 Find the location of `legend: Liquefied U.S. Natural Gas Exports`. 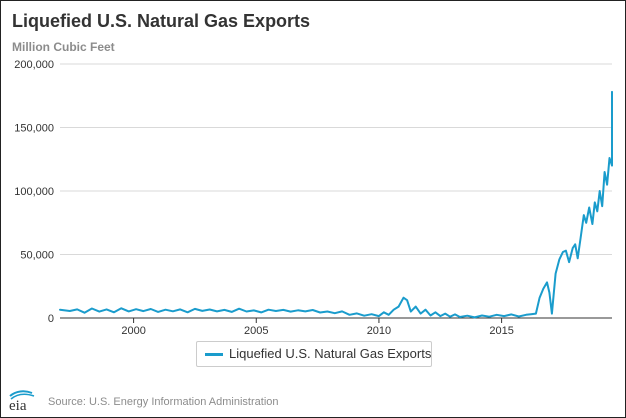

legend: Liquefied U.S. Natural Gas Exports is located at coordinates (314, 354).